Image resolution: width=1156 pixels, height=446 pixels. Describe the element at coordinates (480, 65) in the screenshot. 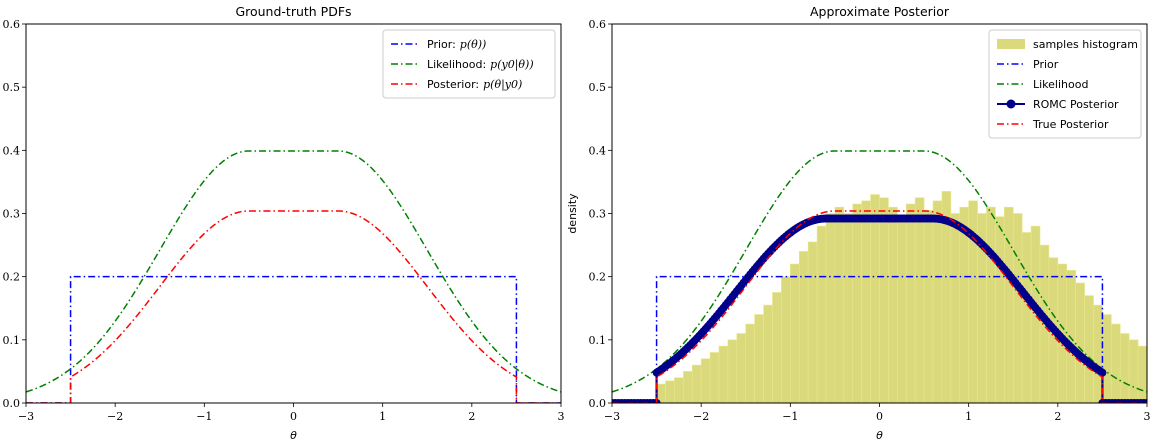

I see `legend-label: Likelihood: p(y0|θ))` at that location.